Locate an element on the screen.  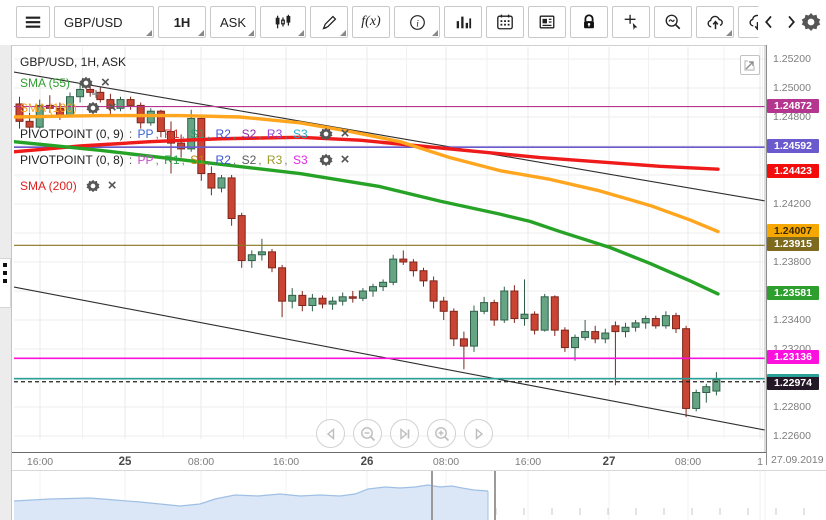
main-toolbar: GBP/USD 1H ASK f(x) is located at coordinates (413, 23).